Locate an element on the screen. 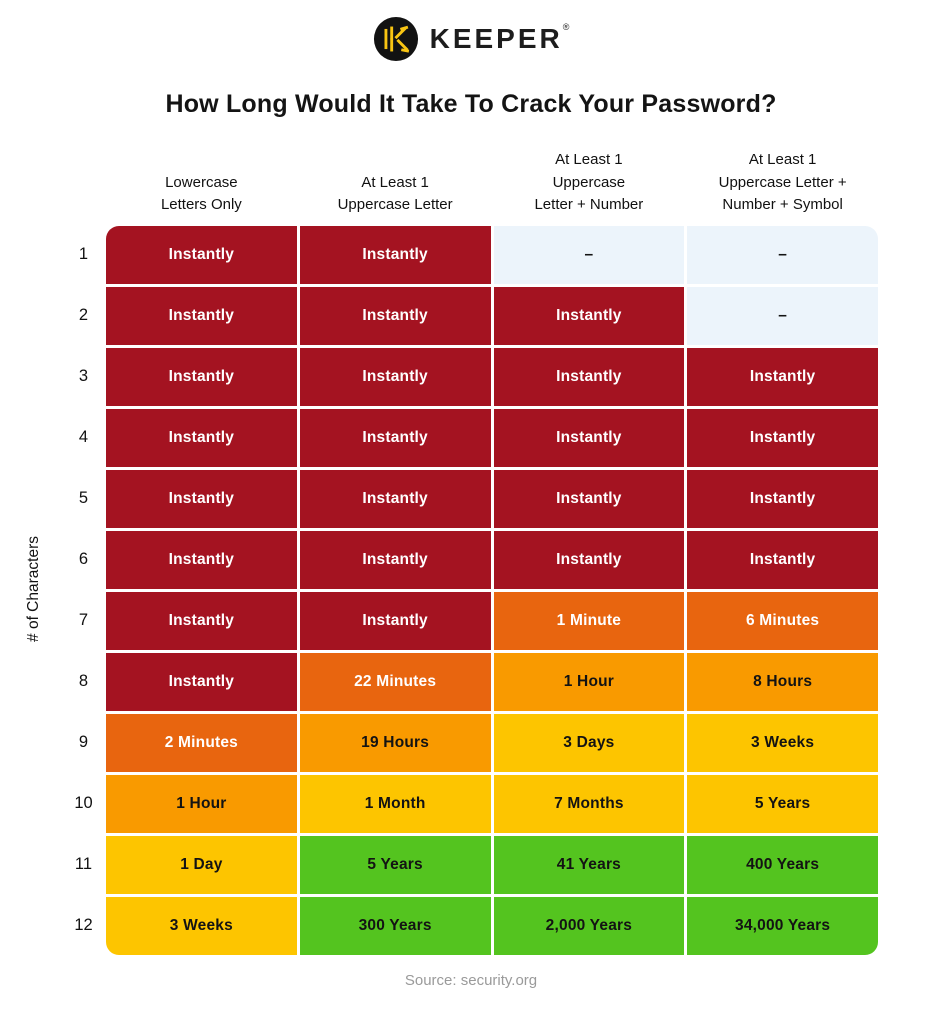  table-cell: 19 Hours is located at coordinates (395, 742).